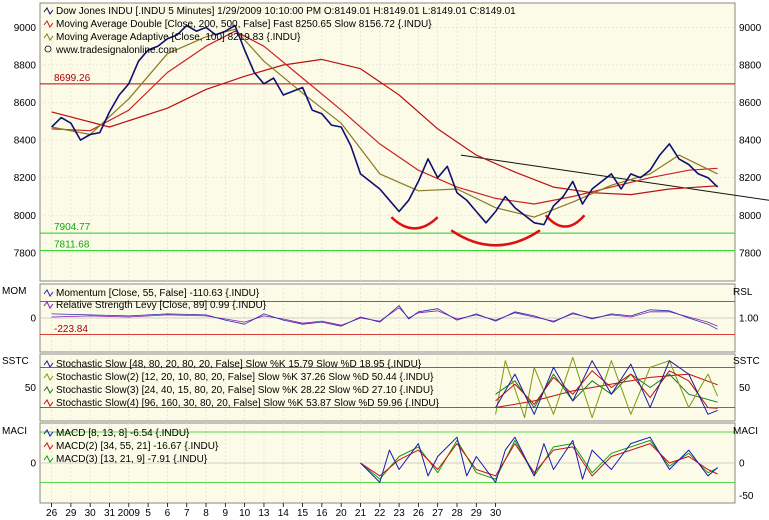  What do you see at coordinates (322, 513) in the screenshot?
I see `x-axis-label: 16` at bounding box center [322, 513].